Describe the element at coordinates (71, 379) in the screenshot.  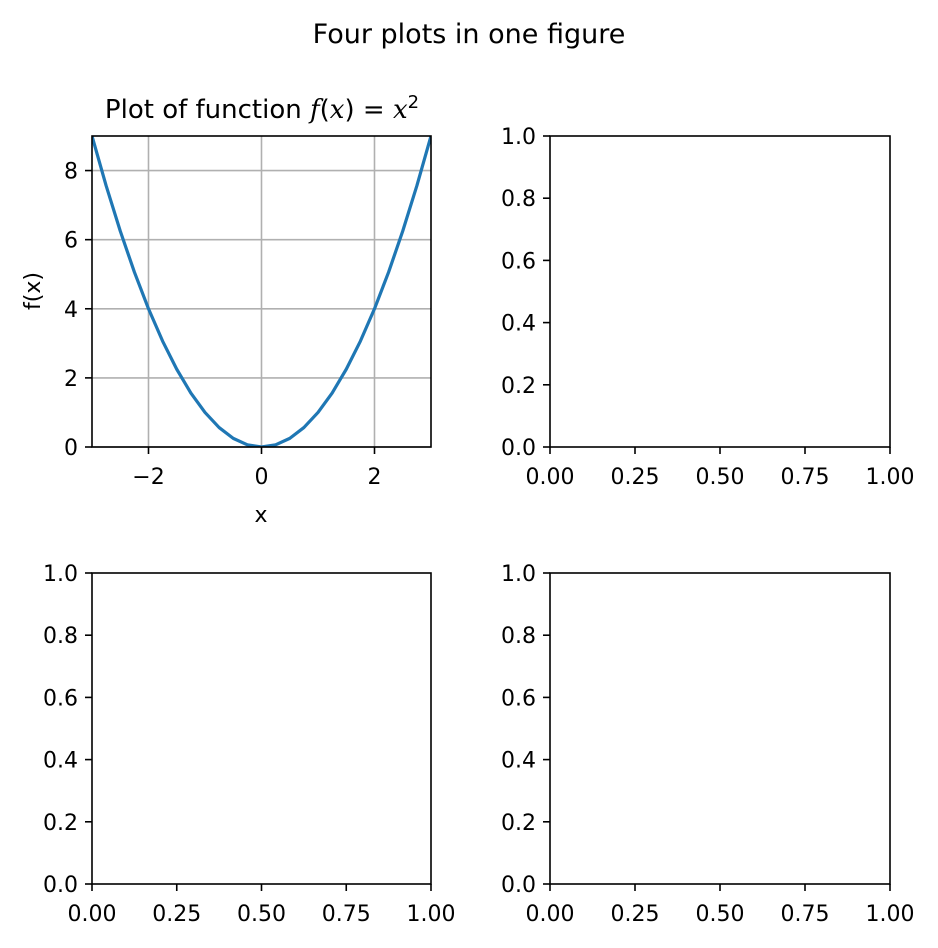
I see `y-tick-label: 2` at that location.